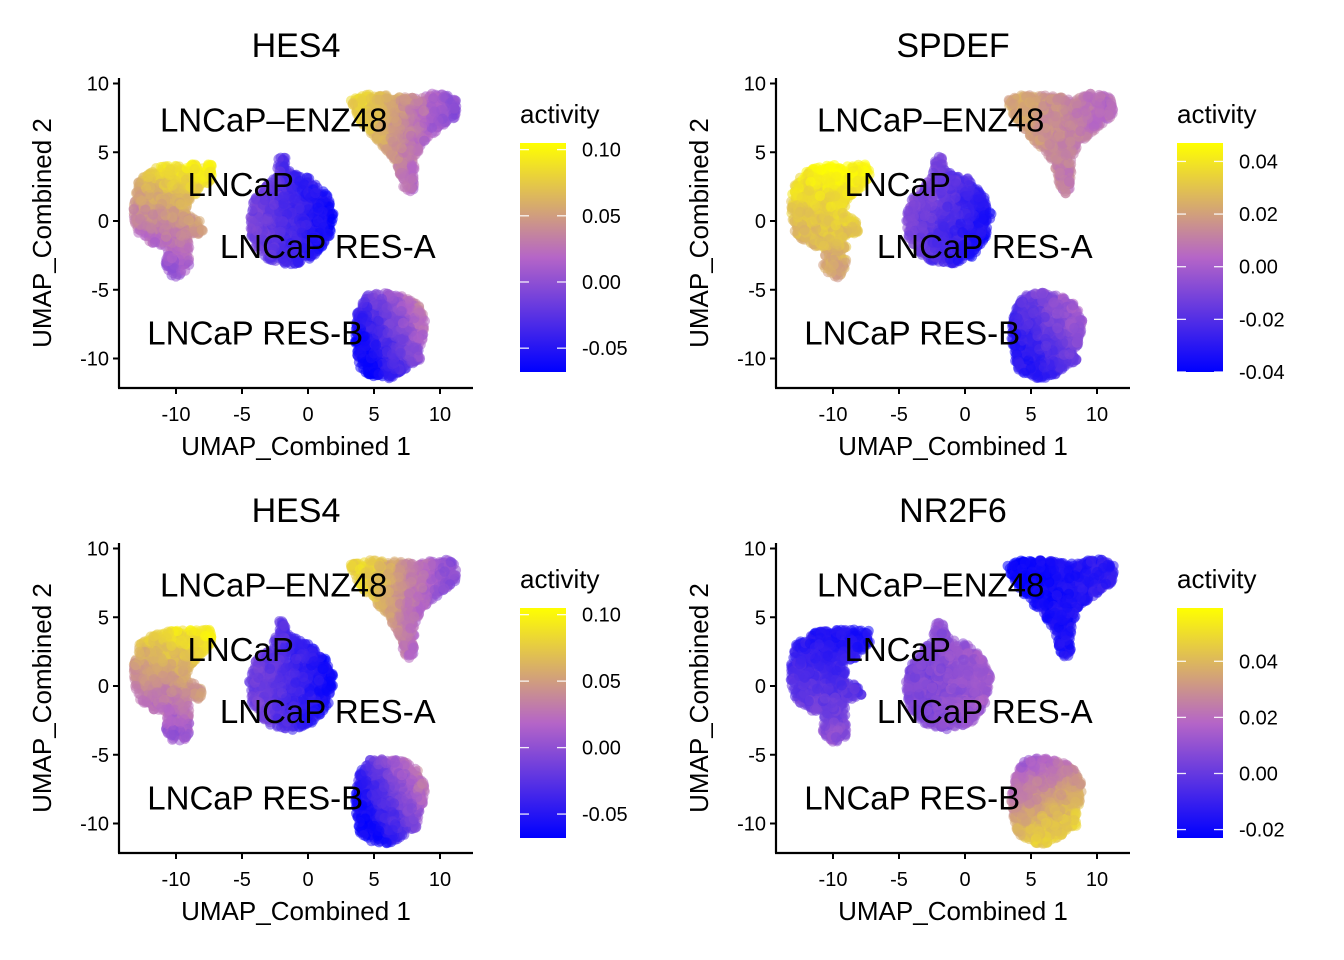 The height and width of the screenshot is (960, 1344). What do you see at coordinates (240, 184) in the screenshot?
I see `cluster-label: LNCaP` at bounding box center [240, 184].